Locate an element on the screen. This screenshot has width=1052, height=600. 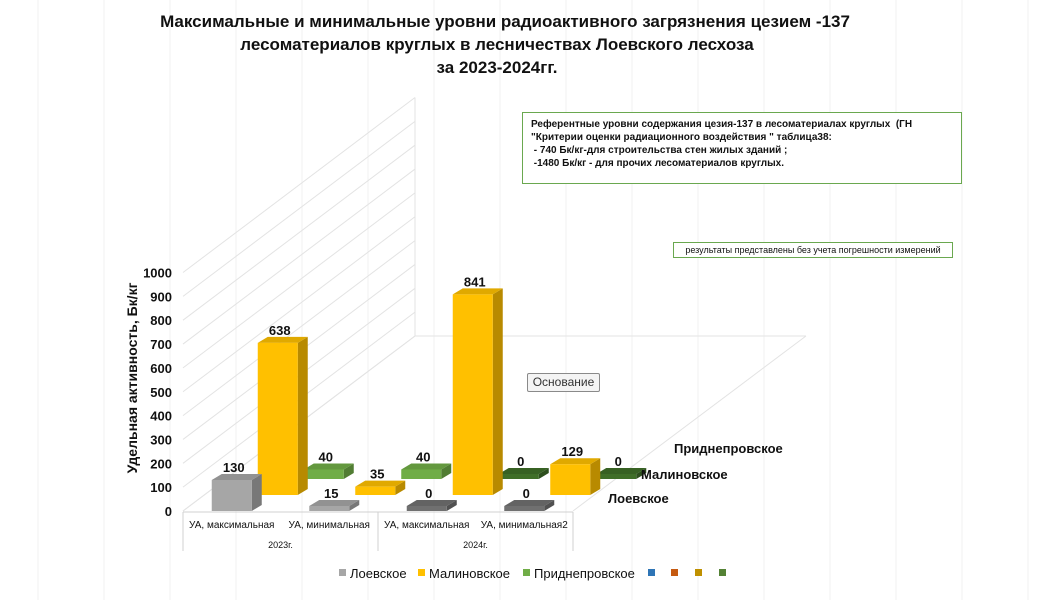
data-label: 35 is located at coordinates (377, 474).